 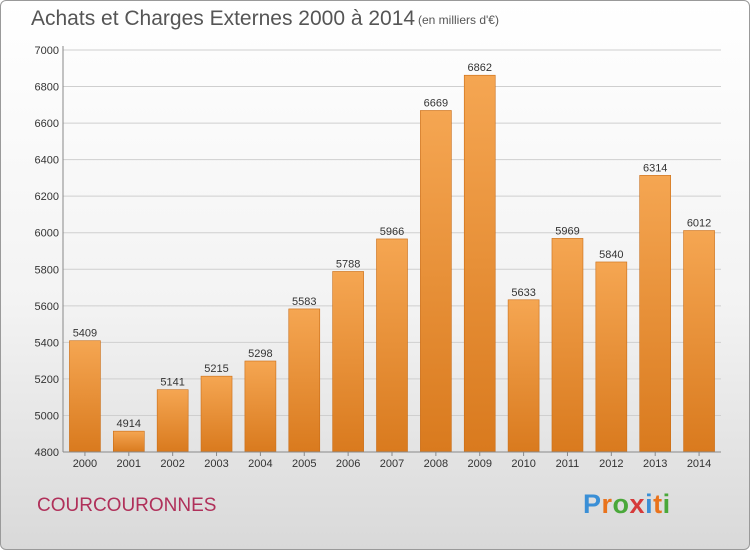 What do you see at coordinates (216, 369) in the screenshot?
I see `value-label-2003: 5215` at bounding box center [216, 369].